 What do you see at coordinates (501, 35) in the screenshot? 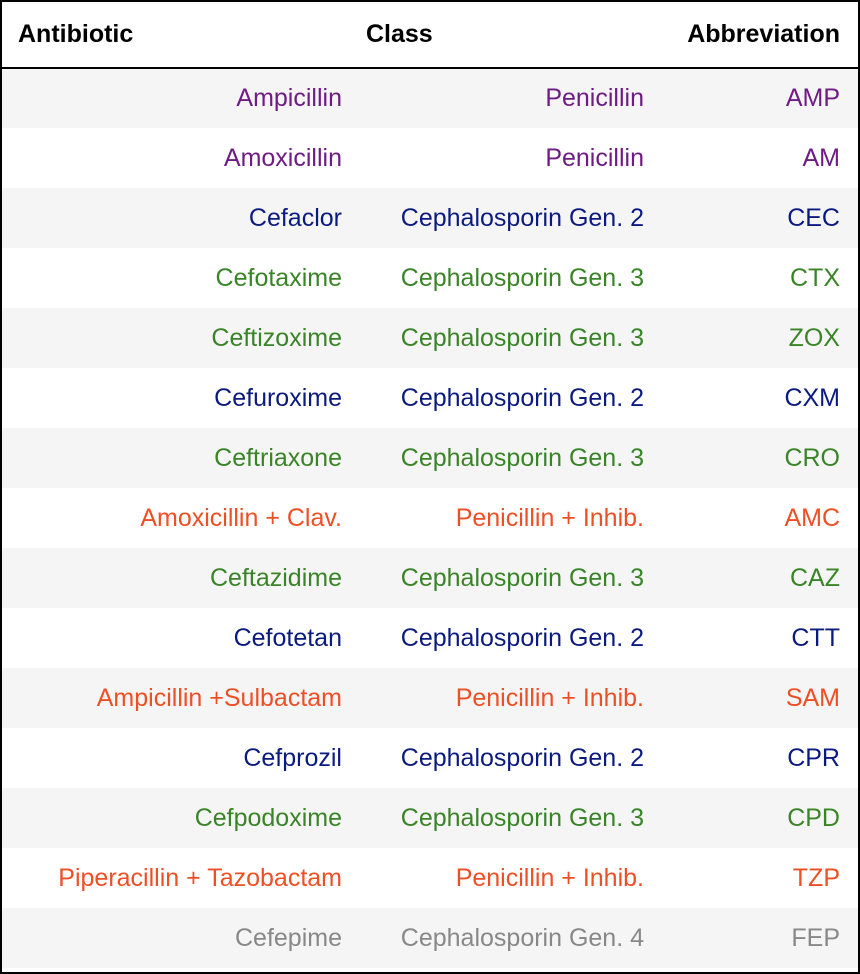
I see `header-class: Class` at bounding box center [501, 35].